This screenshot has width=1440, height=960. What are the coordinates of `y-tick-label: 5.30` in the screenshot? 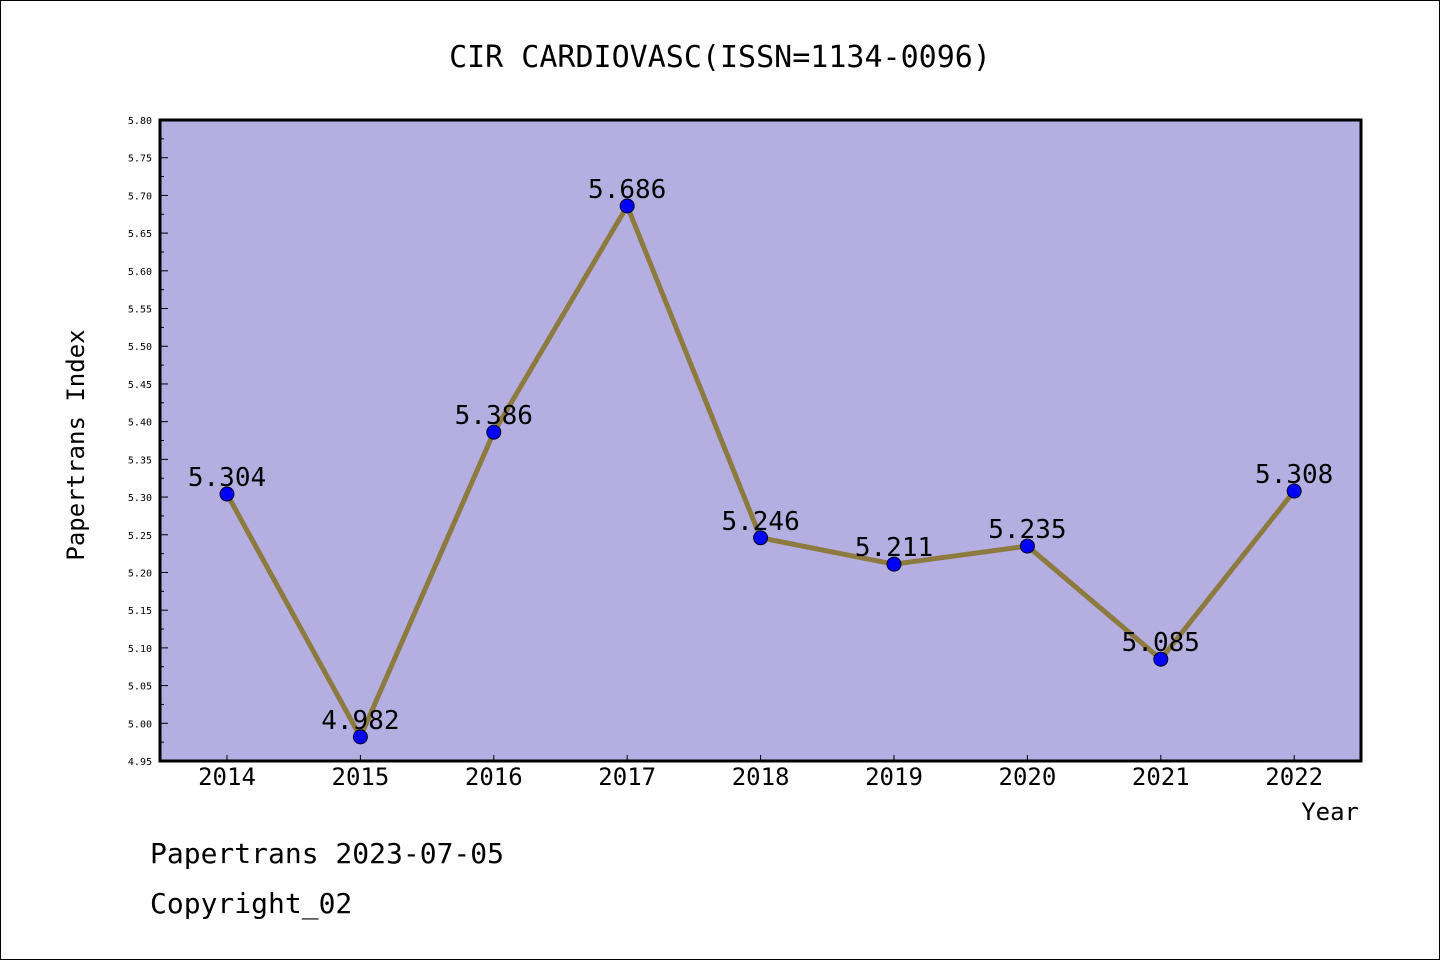 It's located at (140, 498).